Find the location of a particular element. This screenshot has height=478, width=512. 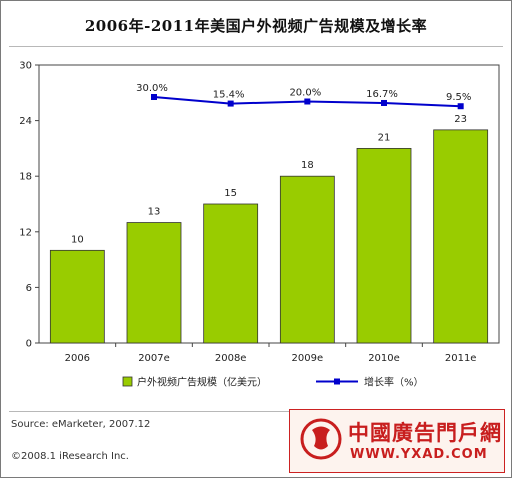

y-tick-label: 12 is located at coordinates (25, 232).